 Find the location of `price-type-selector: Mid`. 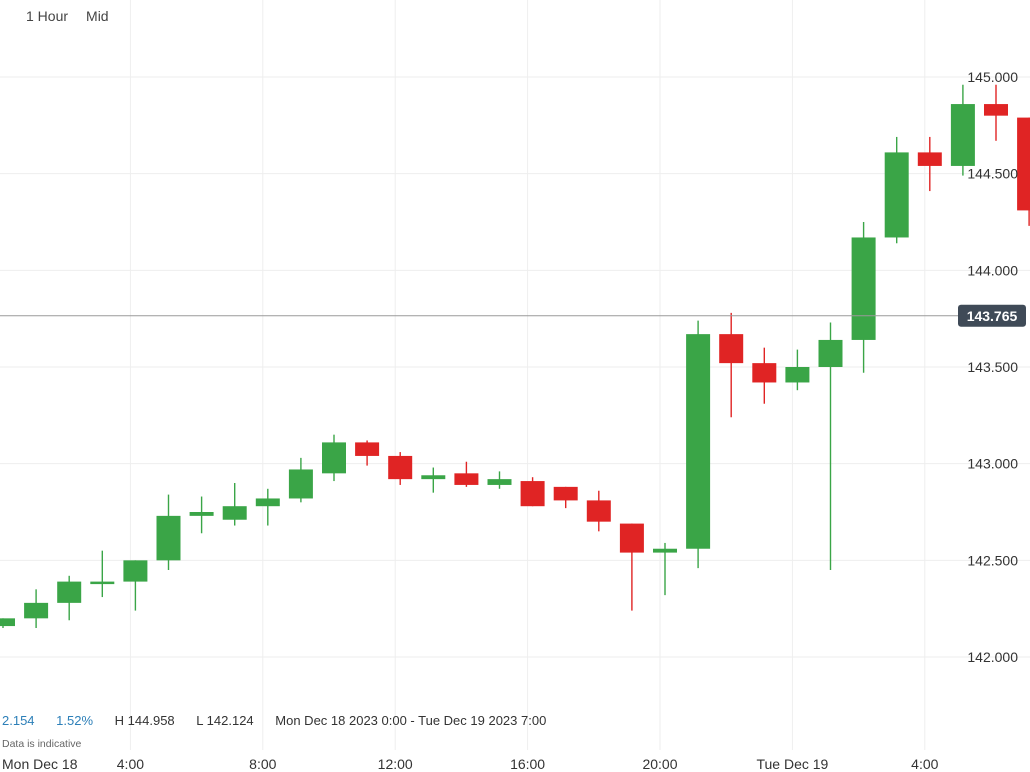

price-type-selector: Mid is located at coordinates (97, 16).